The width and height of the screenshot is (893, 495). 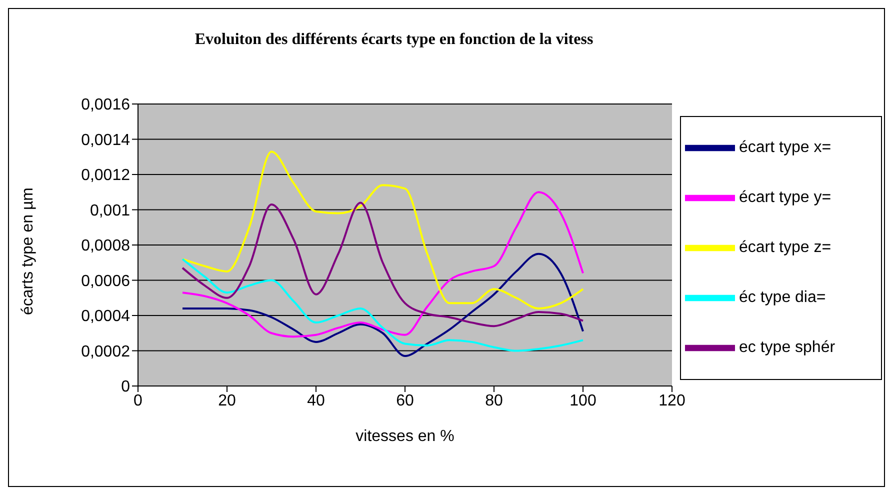 What do you see at coordinates (672, 401) in the screenshot?
I see `x-tick-label: 120` at bounding box center [672, 401].